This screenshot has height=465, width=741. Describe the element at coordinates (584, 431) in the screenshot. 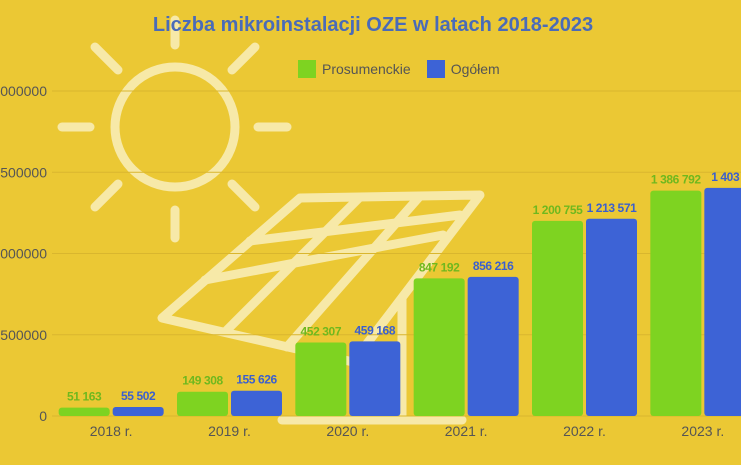

I see `x-tick-label: 2022 r.` at that location.